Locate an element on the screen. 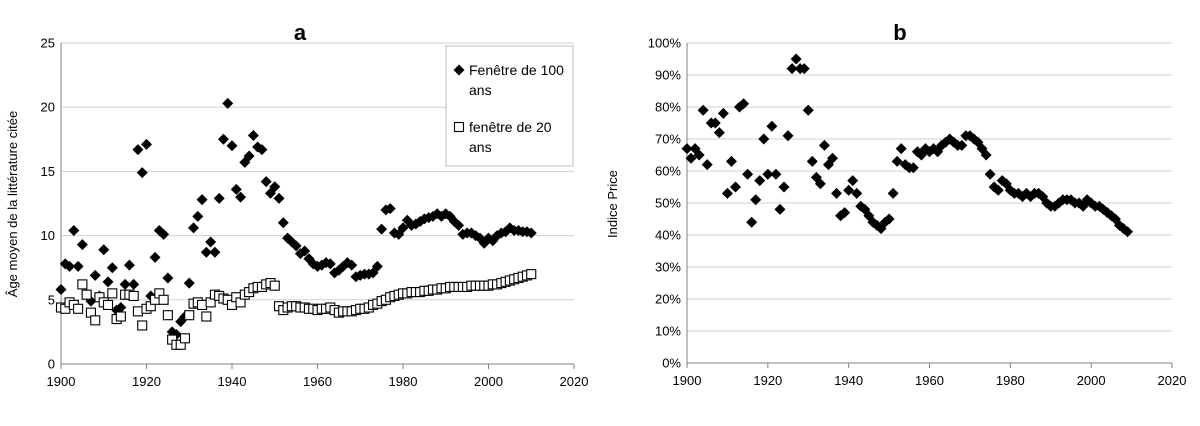 The height and width of the screenshot is (426, 1200). legend-label-20: fenêtre de 20 ans is located at coordinates (510, 137).